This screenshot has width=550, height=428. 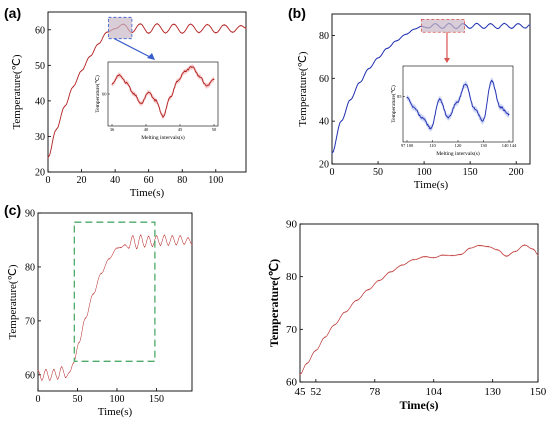 What do you see at coordinates (324, 165) in the screenshot?
I see `b-main-ytick-label: 20` at bounding box center [324, 165].